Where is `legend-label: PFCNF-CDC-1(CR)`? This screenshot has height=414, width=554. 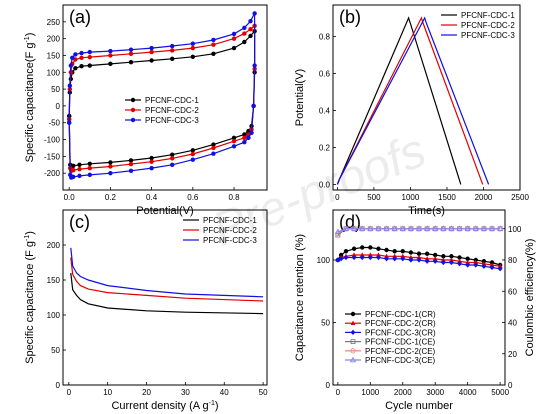
legend-label: PFCNF-CDC-1(CR) is located at coordinates (400, 314).